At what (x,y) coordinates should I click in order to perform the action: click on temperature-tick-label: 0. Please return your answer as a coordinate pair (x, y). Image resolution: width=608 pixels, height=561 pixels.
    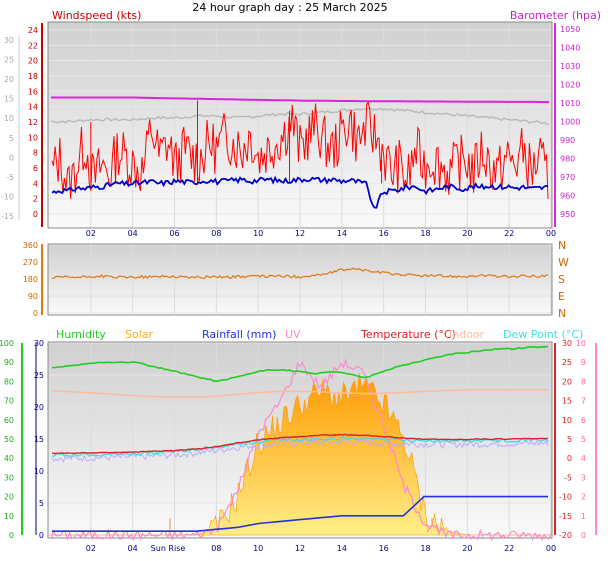
    Looking at the image, I should click on (569, 458).